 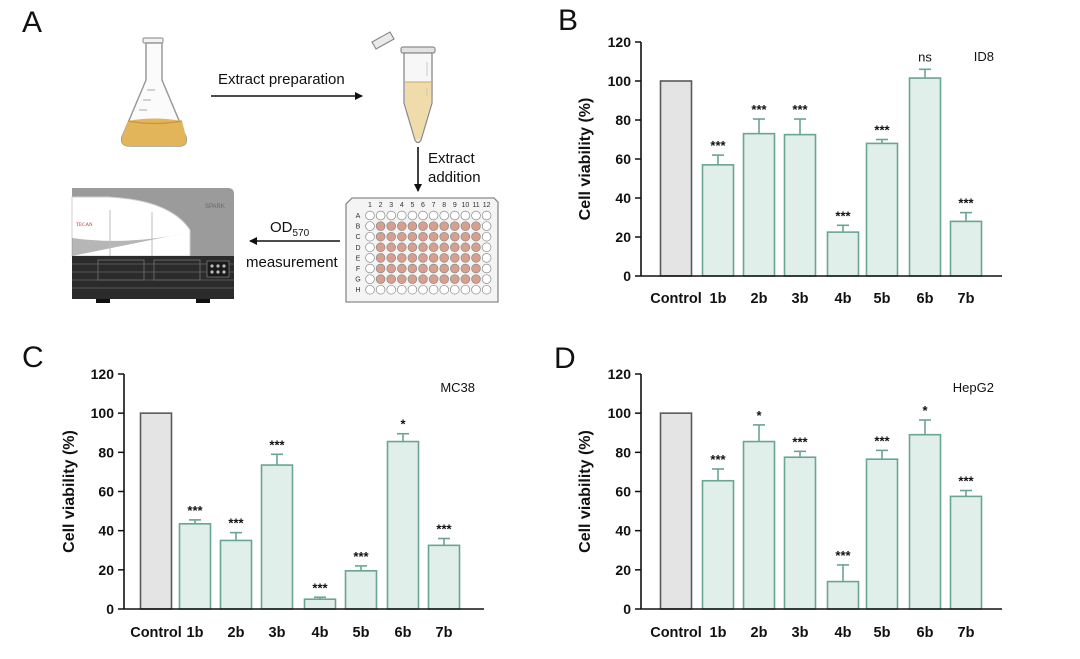 What do you see at coordinates (800, 533) in the screenshot?
I see `bar-3b` at bounding box center [800, 533].